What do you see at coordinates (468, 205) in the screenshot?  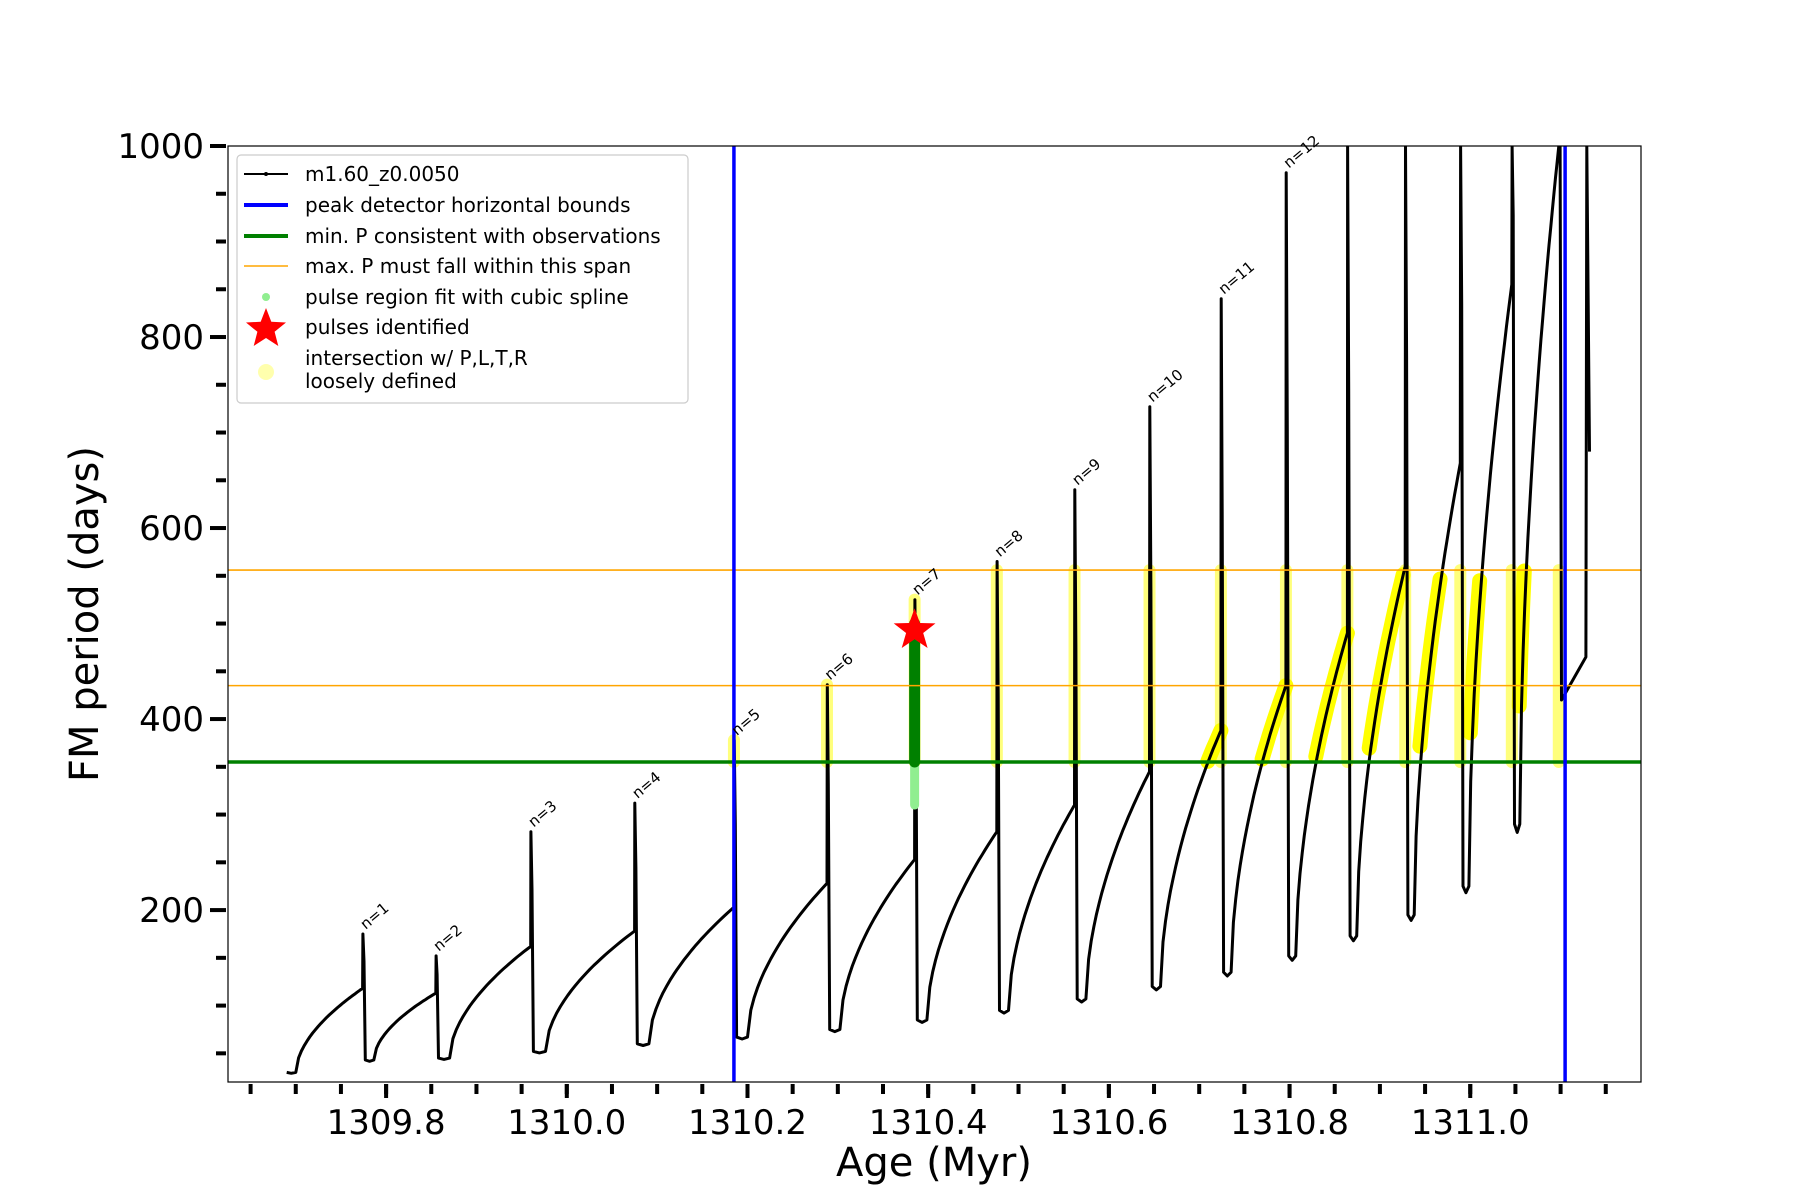 I see `legend-label: peak detector horizontal bounds` at bounding box center [468, 205].